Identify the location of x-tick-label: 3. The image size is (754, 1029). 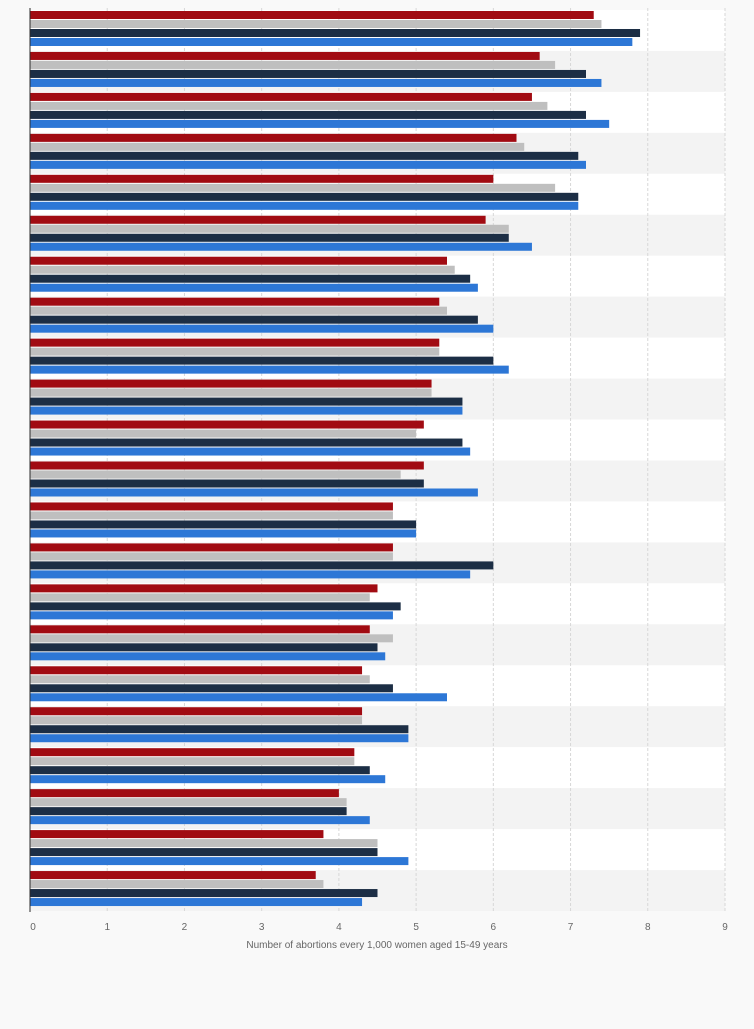
(262, 927).